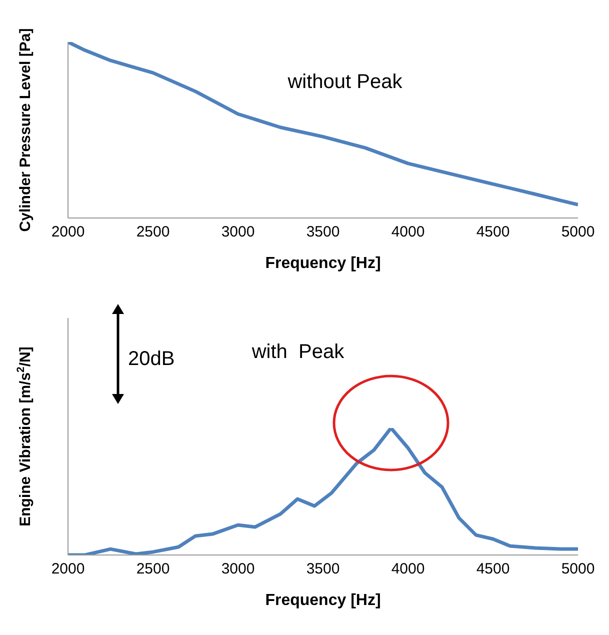 The height and width of the screenshot is (635, 609). What do you see at coordinates (151, 359) in the screenshot?
I see `text: 20dB` at bounding box center [151, 359].